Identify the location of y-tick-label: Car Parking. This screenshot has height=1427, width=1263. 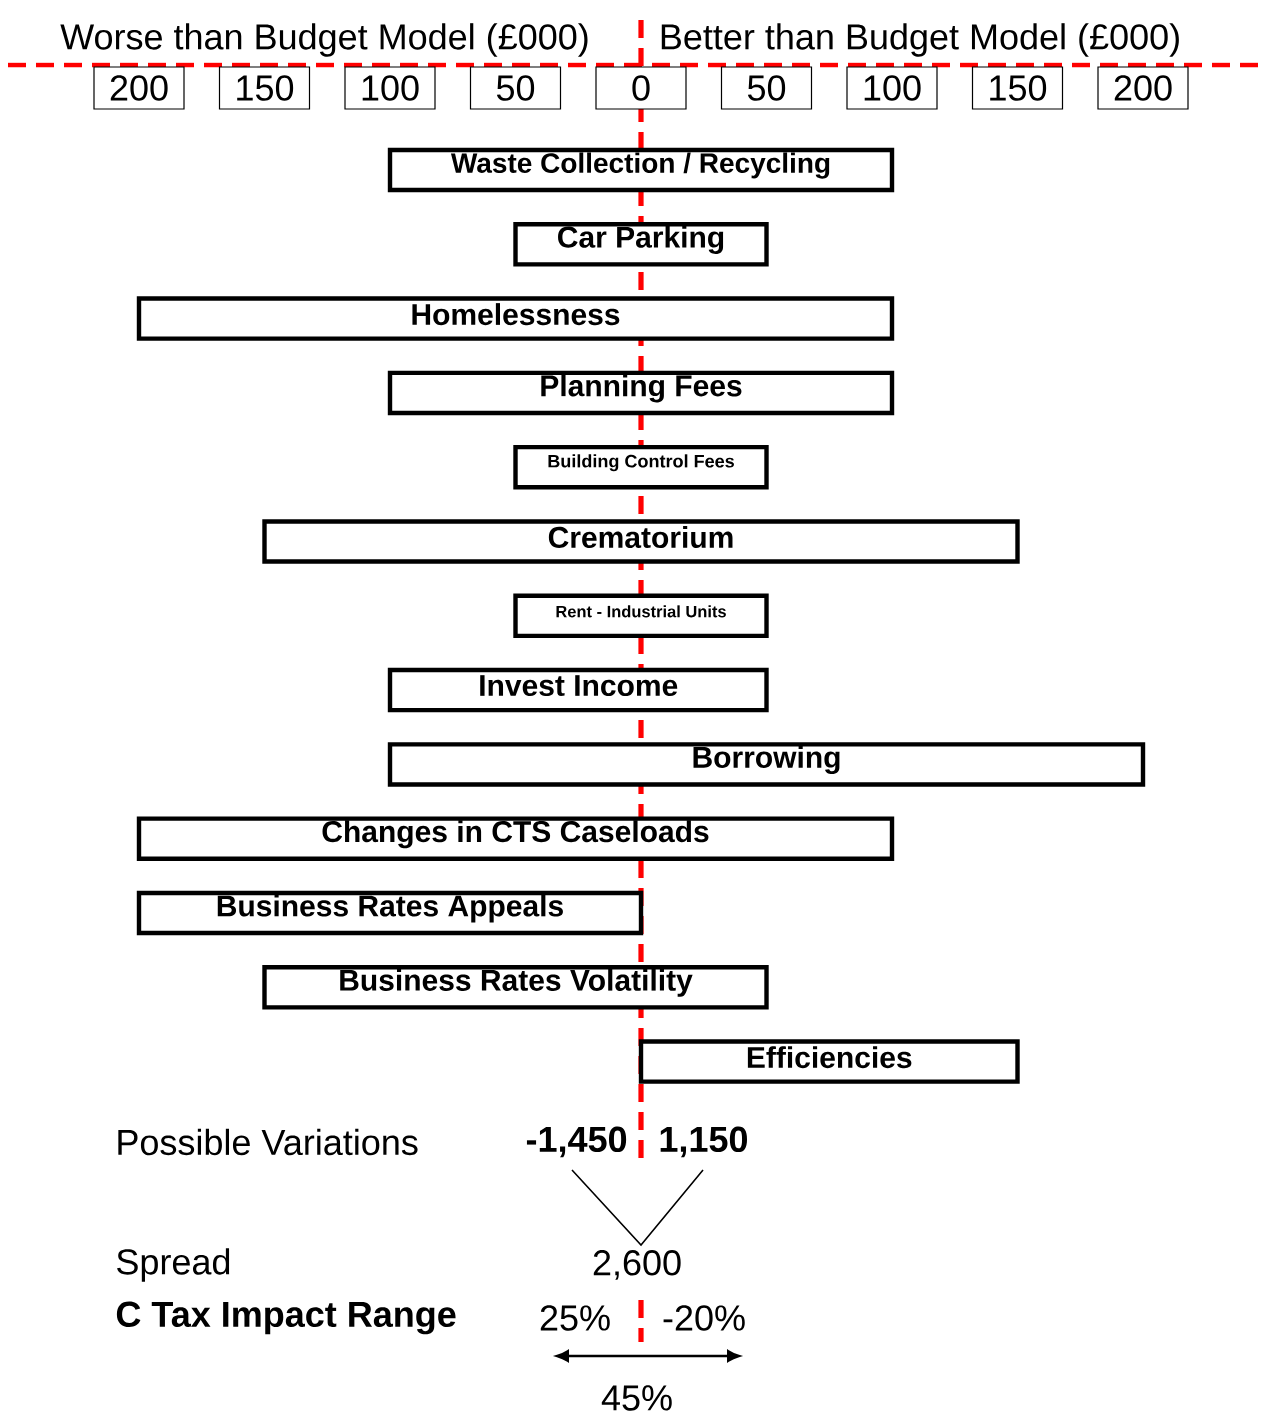
(641, 239).